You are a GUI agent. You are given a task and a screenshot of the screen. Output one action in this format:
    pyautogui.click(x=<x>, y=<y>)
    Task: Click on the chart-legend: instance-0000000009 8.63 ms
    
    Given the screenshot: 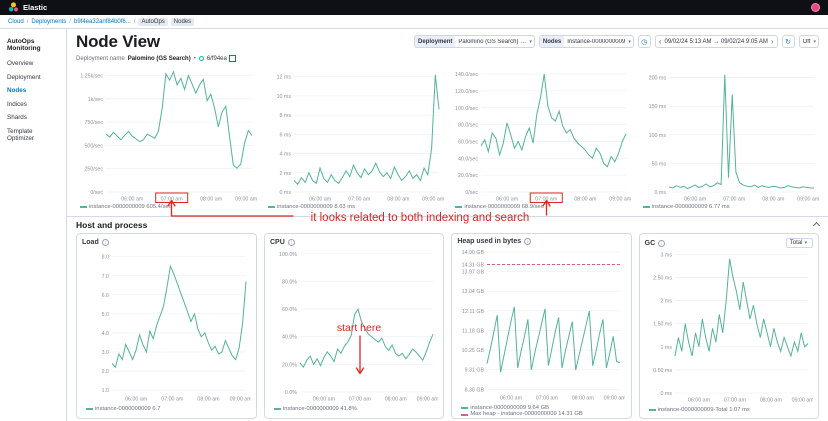 What is the action you would take?
    pyautogui.click(x=354, y=208)
    